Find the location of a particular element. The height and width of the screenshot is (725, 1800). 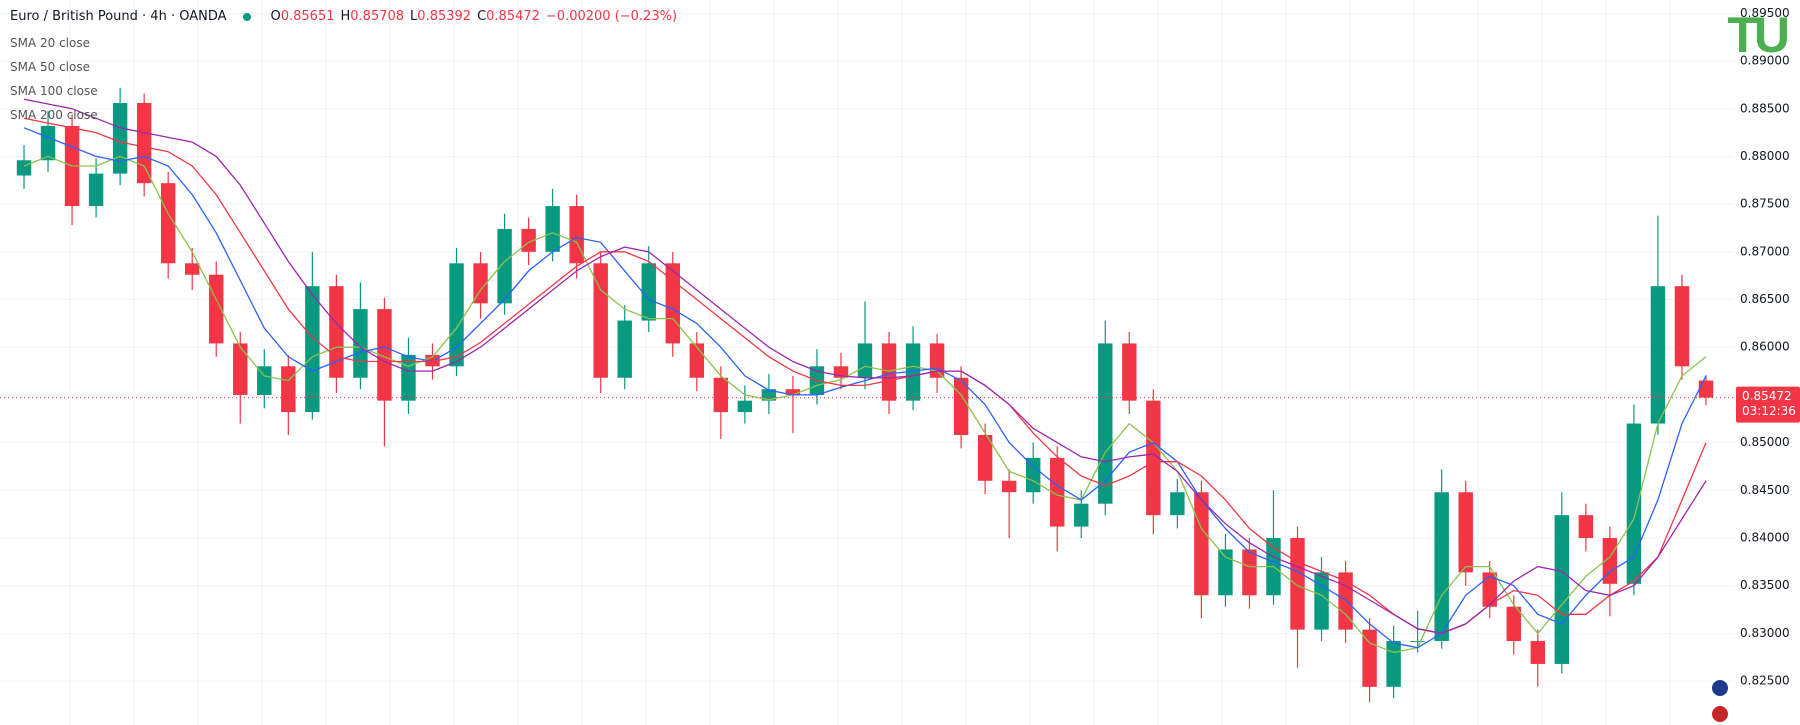

value: 0.85392 is located at coordinates (444, 16).